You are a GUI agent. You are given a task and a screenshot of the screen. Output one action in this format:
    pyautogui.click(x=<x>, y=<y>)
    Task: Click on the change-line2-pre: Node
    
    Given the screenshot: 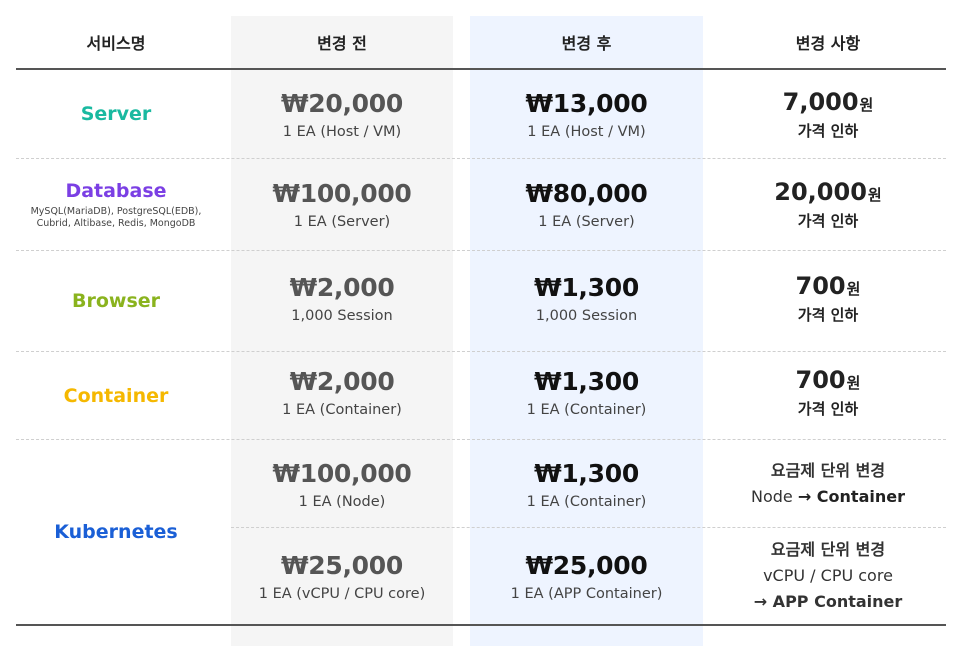 What is the action you would take?
    pyautogui.click(x=774, y=496)
    